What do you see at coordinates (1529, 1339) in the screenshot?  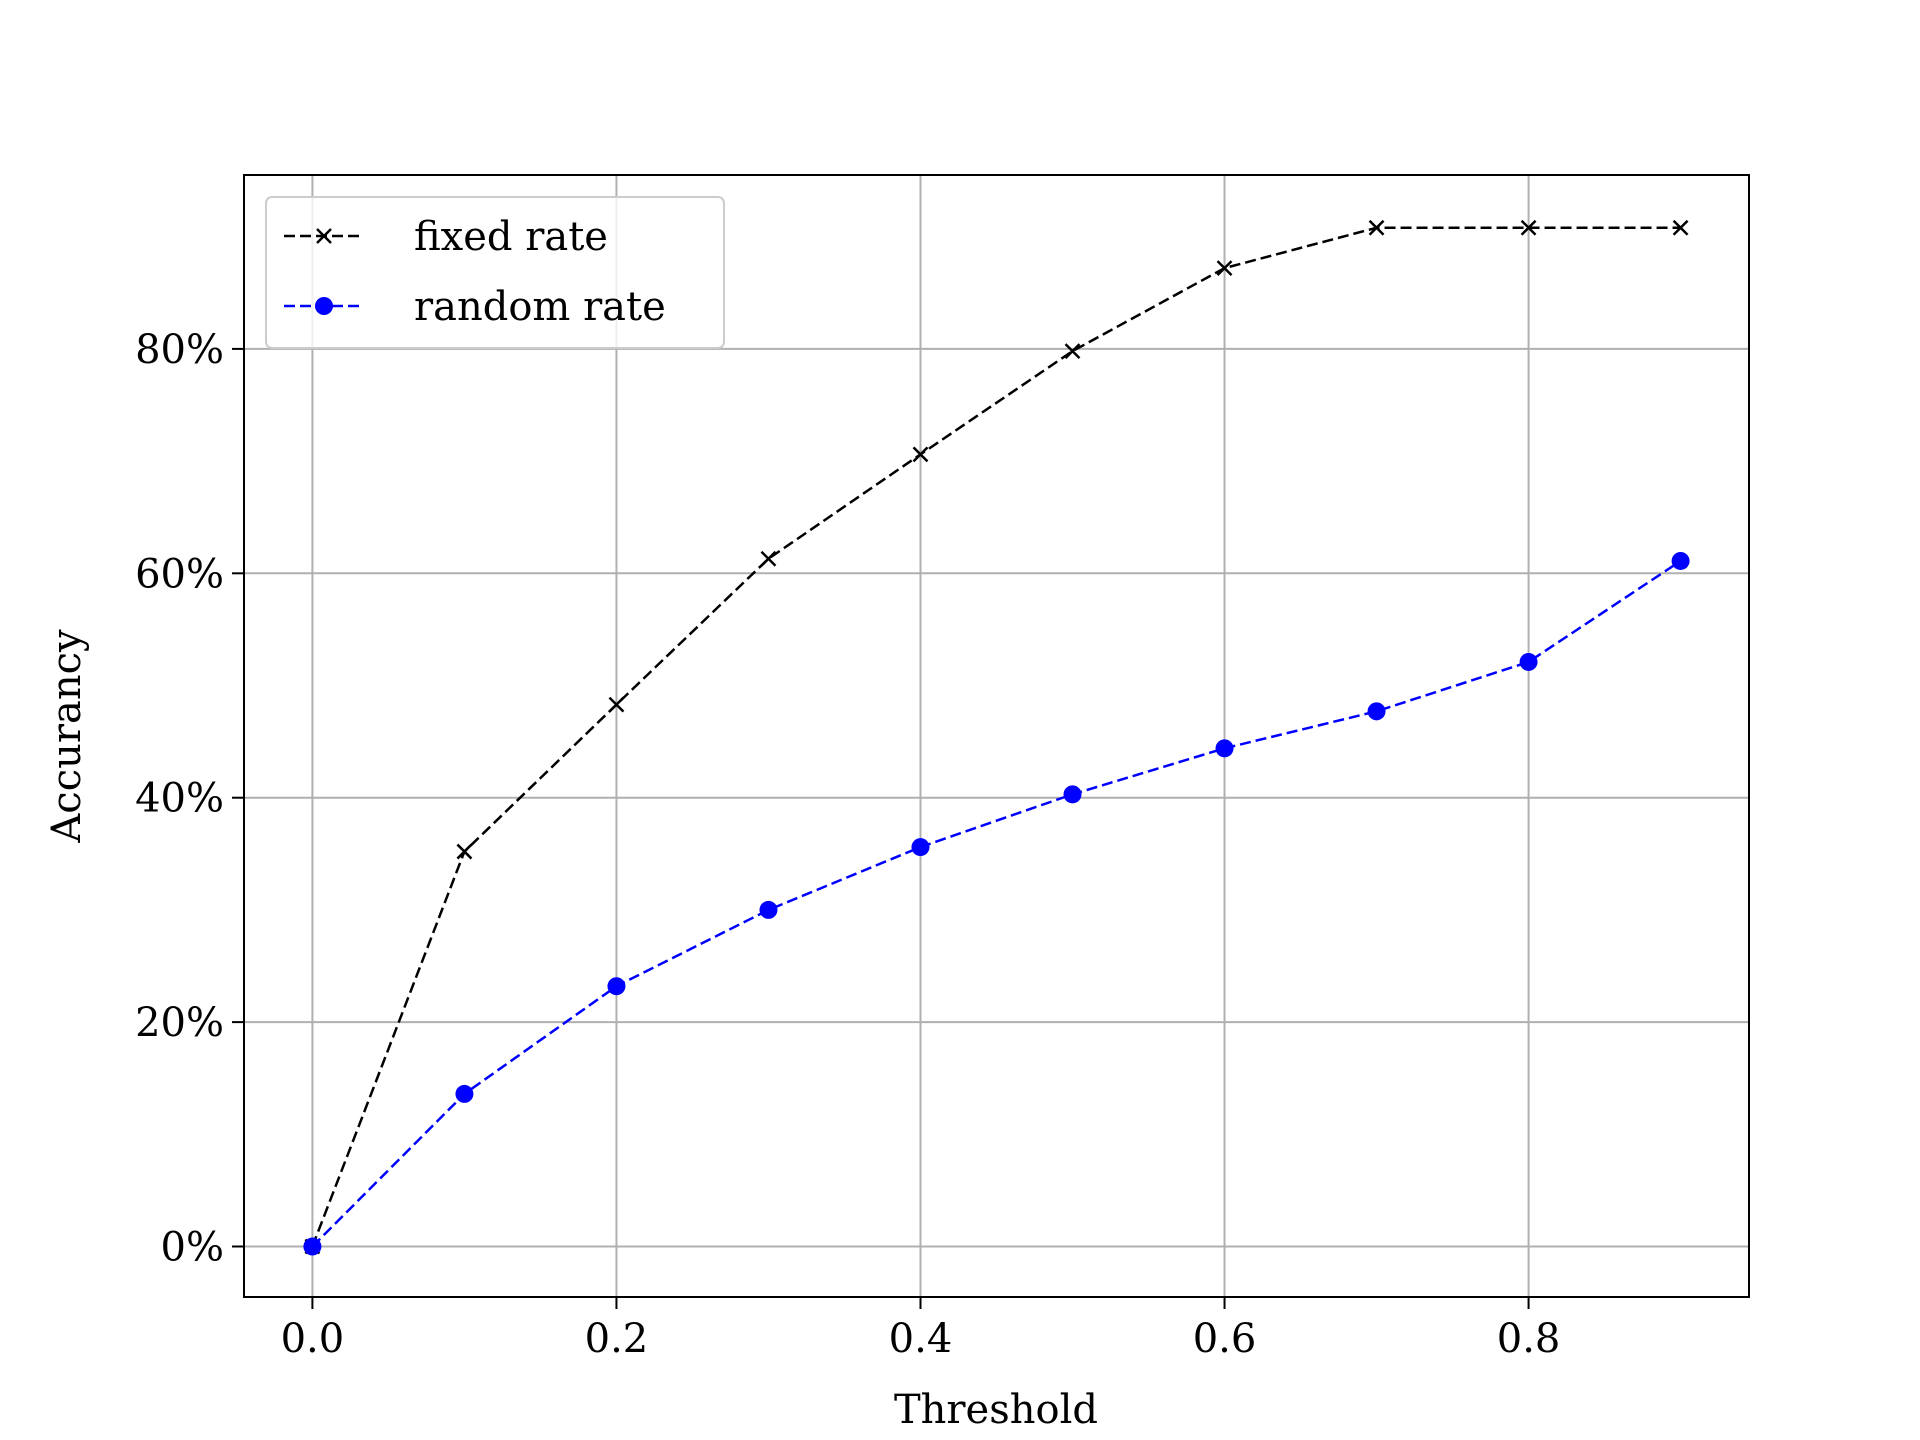 I see `x-tick-label: 0.8` at bounding box center [1529, 1339].